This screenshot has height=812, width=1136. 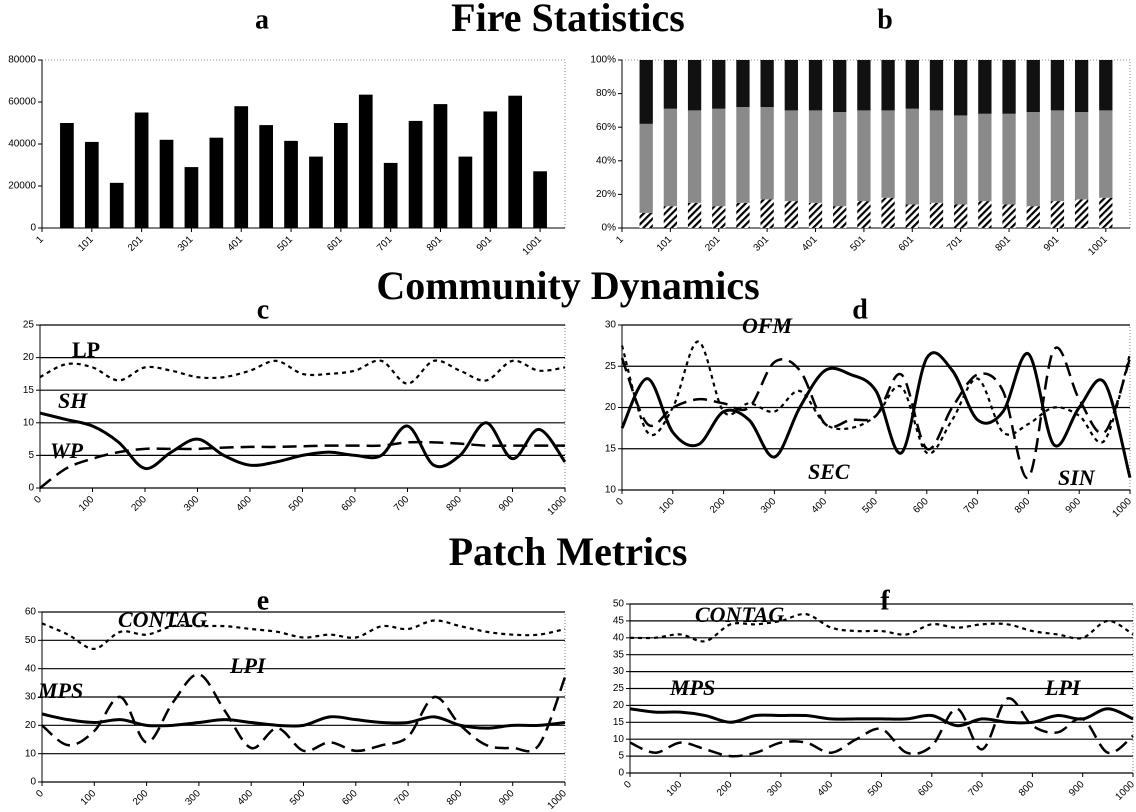 What do you see at coordinates (22, 102) in the screenshot?
I see `y-tick-label: 60000` at bounding box center [22, 102].